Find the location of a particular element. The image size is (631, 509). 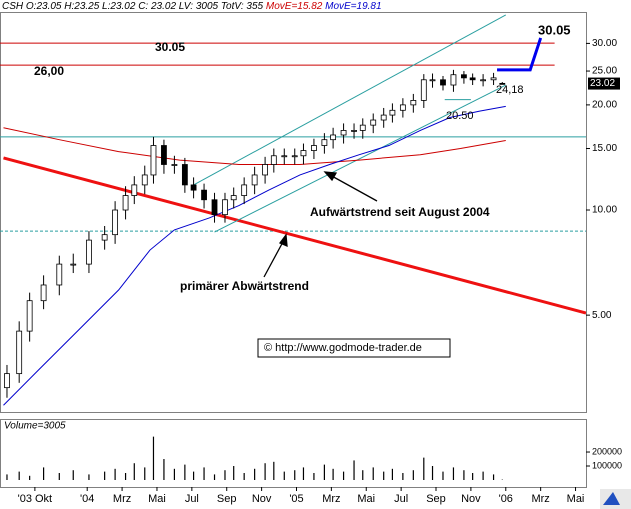

y-tick-label: 100000 is located at coordinates (607, 465).